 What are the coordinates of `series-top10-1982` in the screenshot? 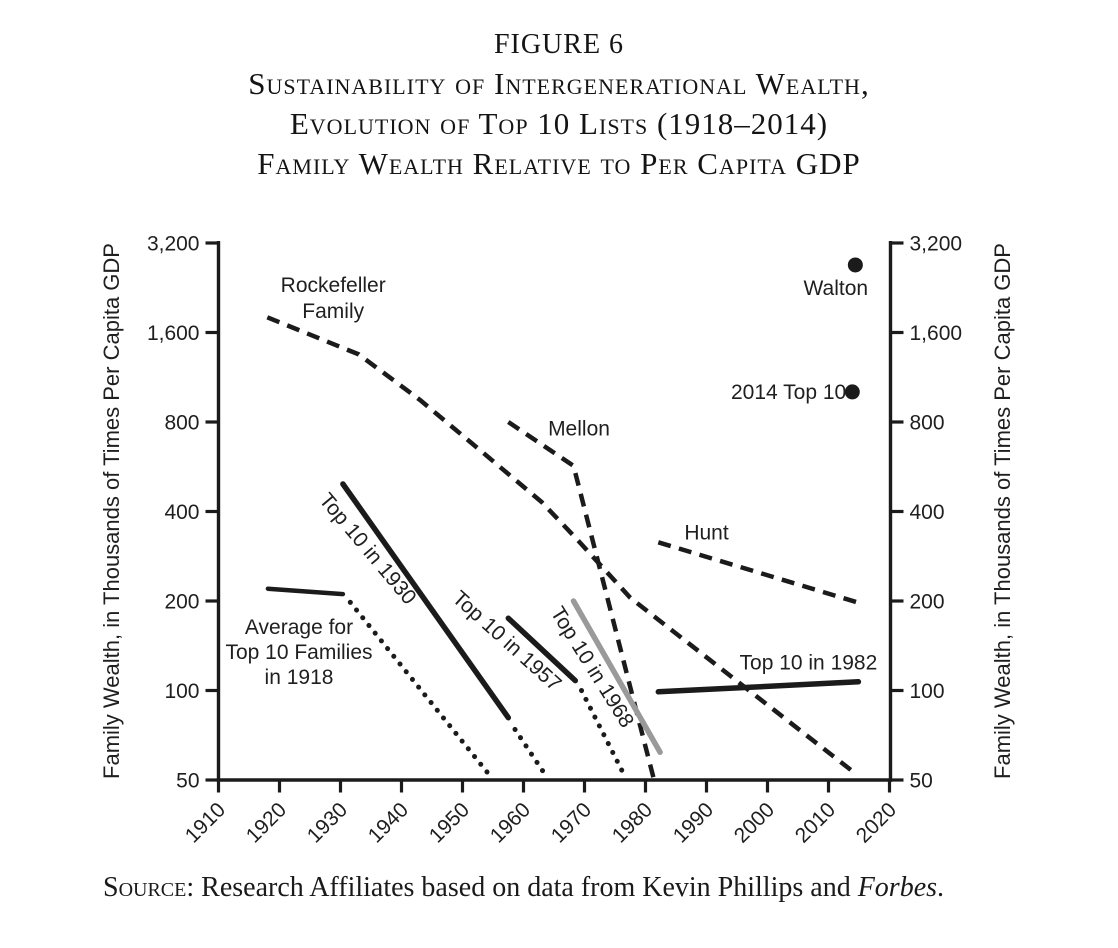 It's located at (758, 687).